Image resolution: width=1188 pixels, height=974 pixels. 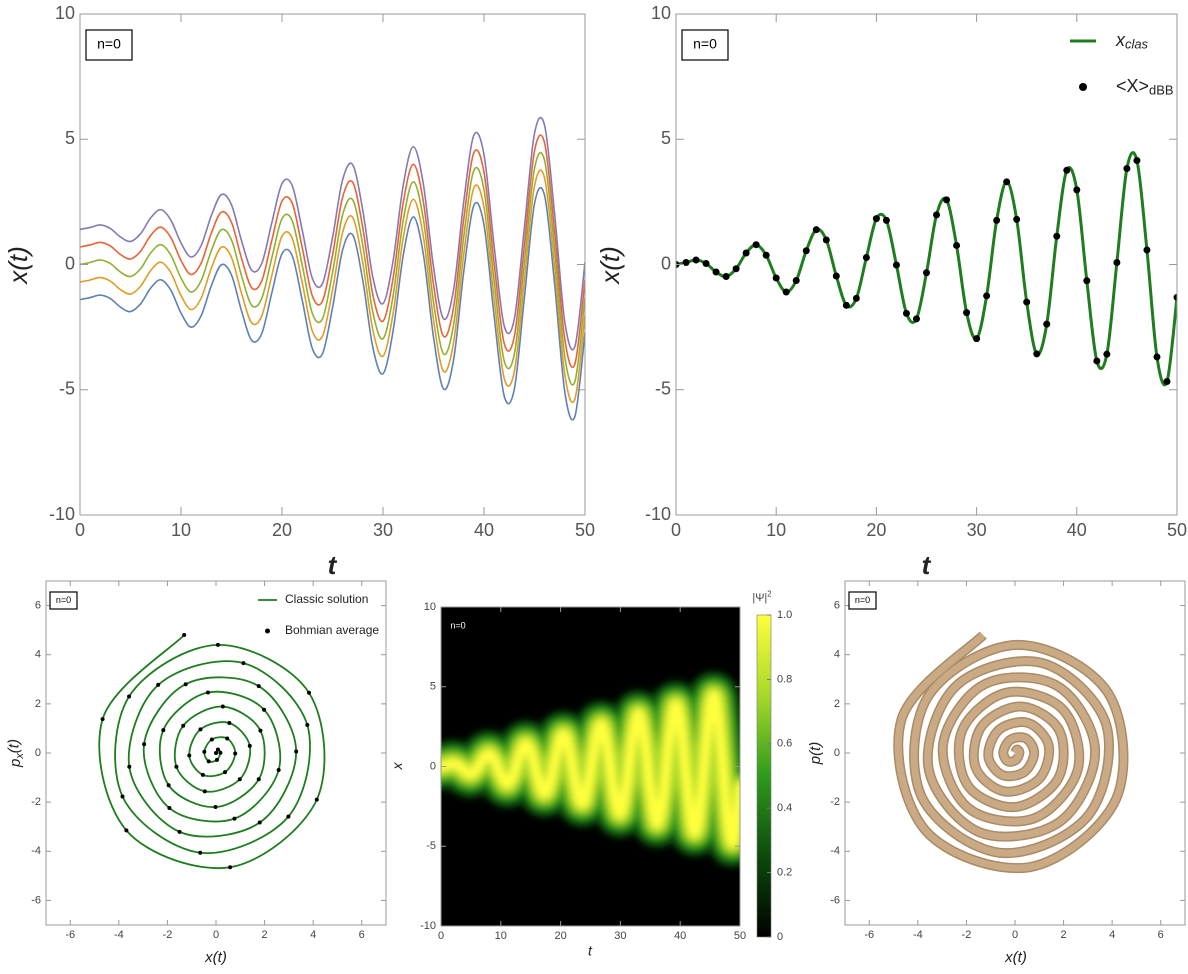 I want to click on x-tick-label: 2, so click(x=265, y=935).